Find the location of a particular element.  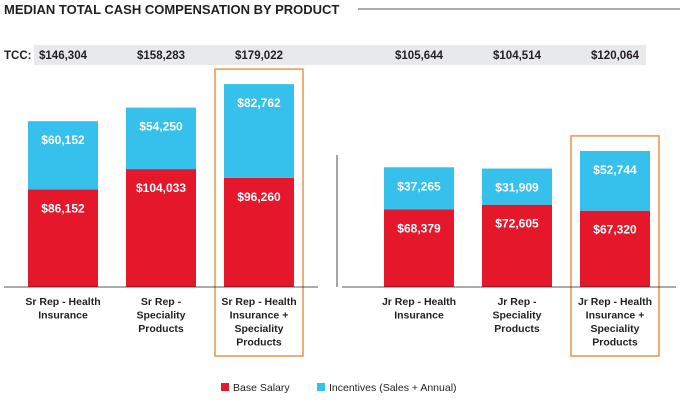

legend-swatch-base-salary is located at coordinates (225, 387).